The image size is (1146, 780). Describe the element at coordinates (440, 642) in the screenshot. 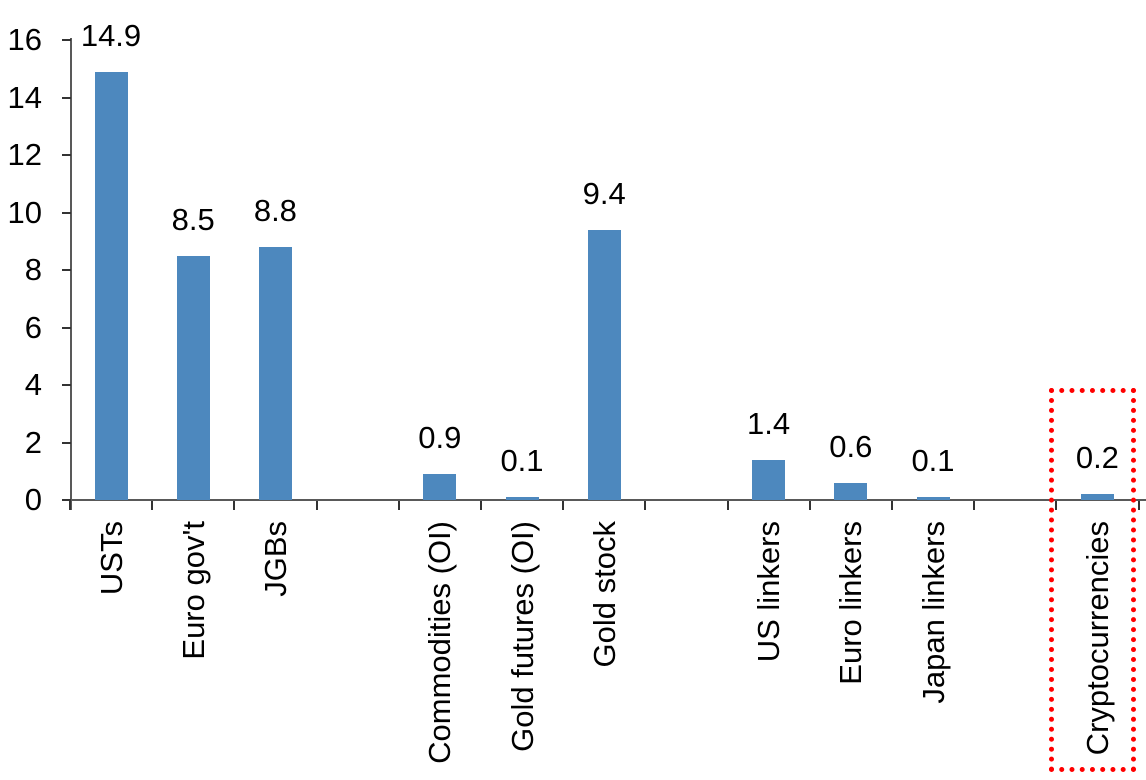

I see `category-label: Commodities (OI)` at that location.